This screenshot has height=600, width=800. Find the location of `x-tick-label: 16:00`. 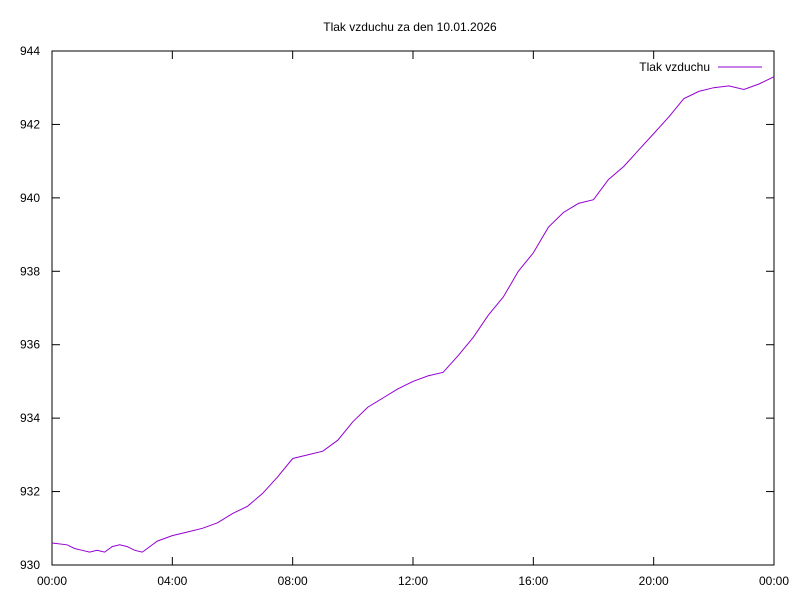

x-tick-label: 16:00 is located at coordinates (533, 581).